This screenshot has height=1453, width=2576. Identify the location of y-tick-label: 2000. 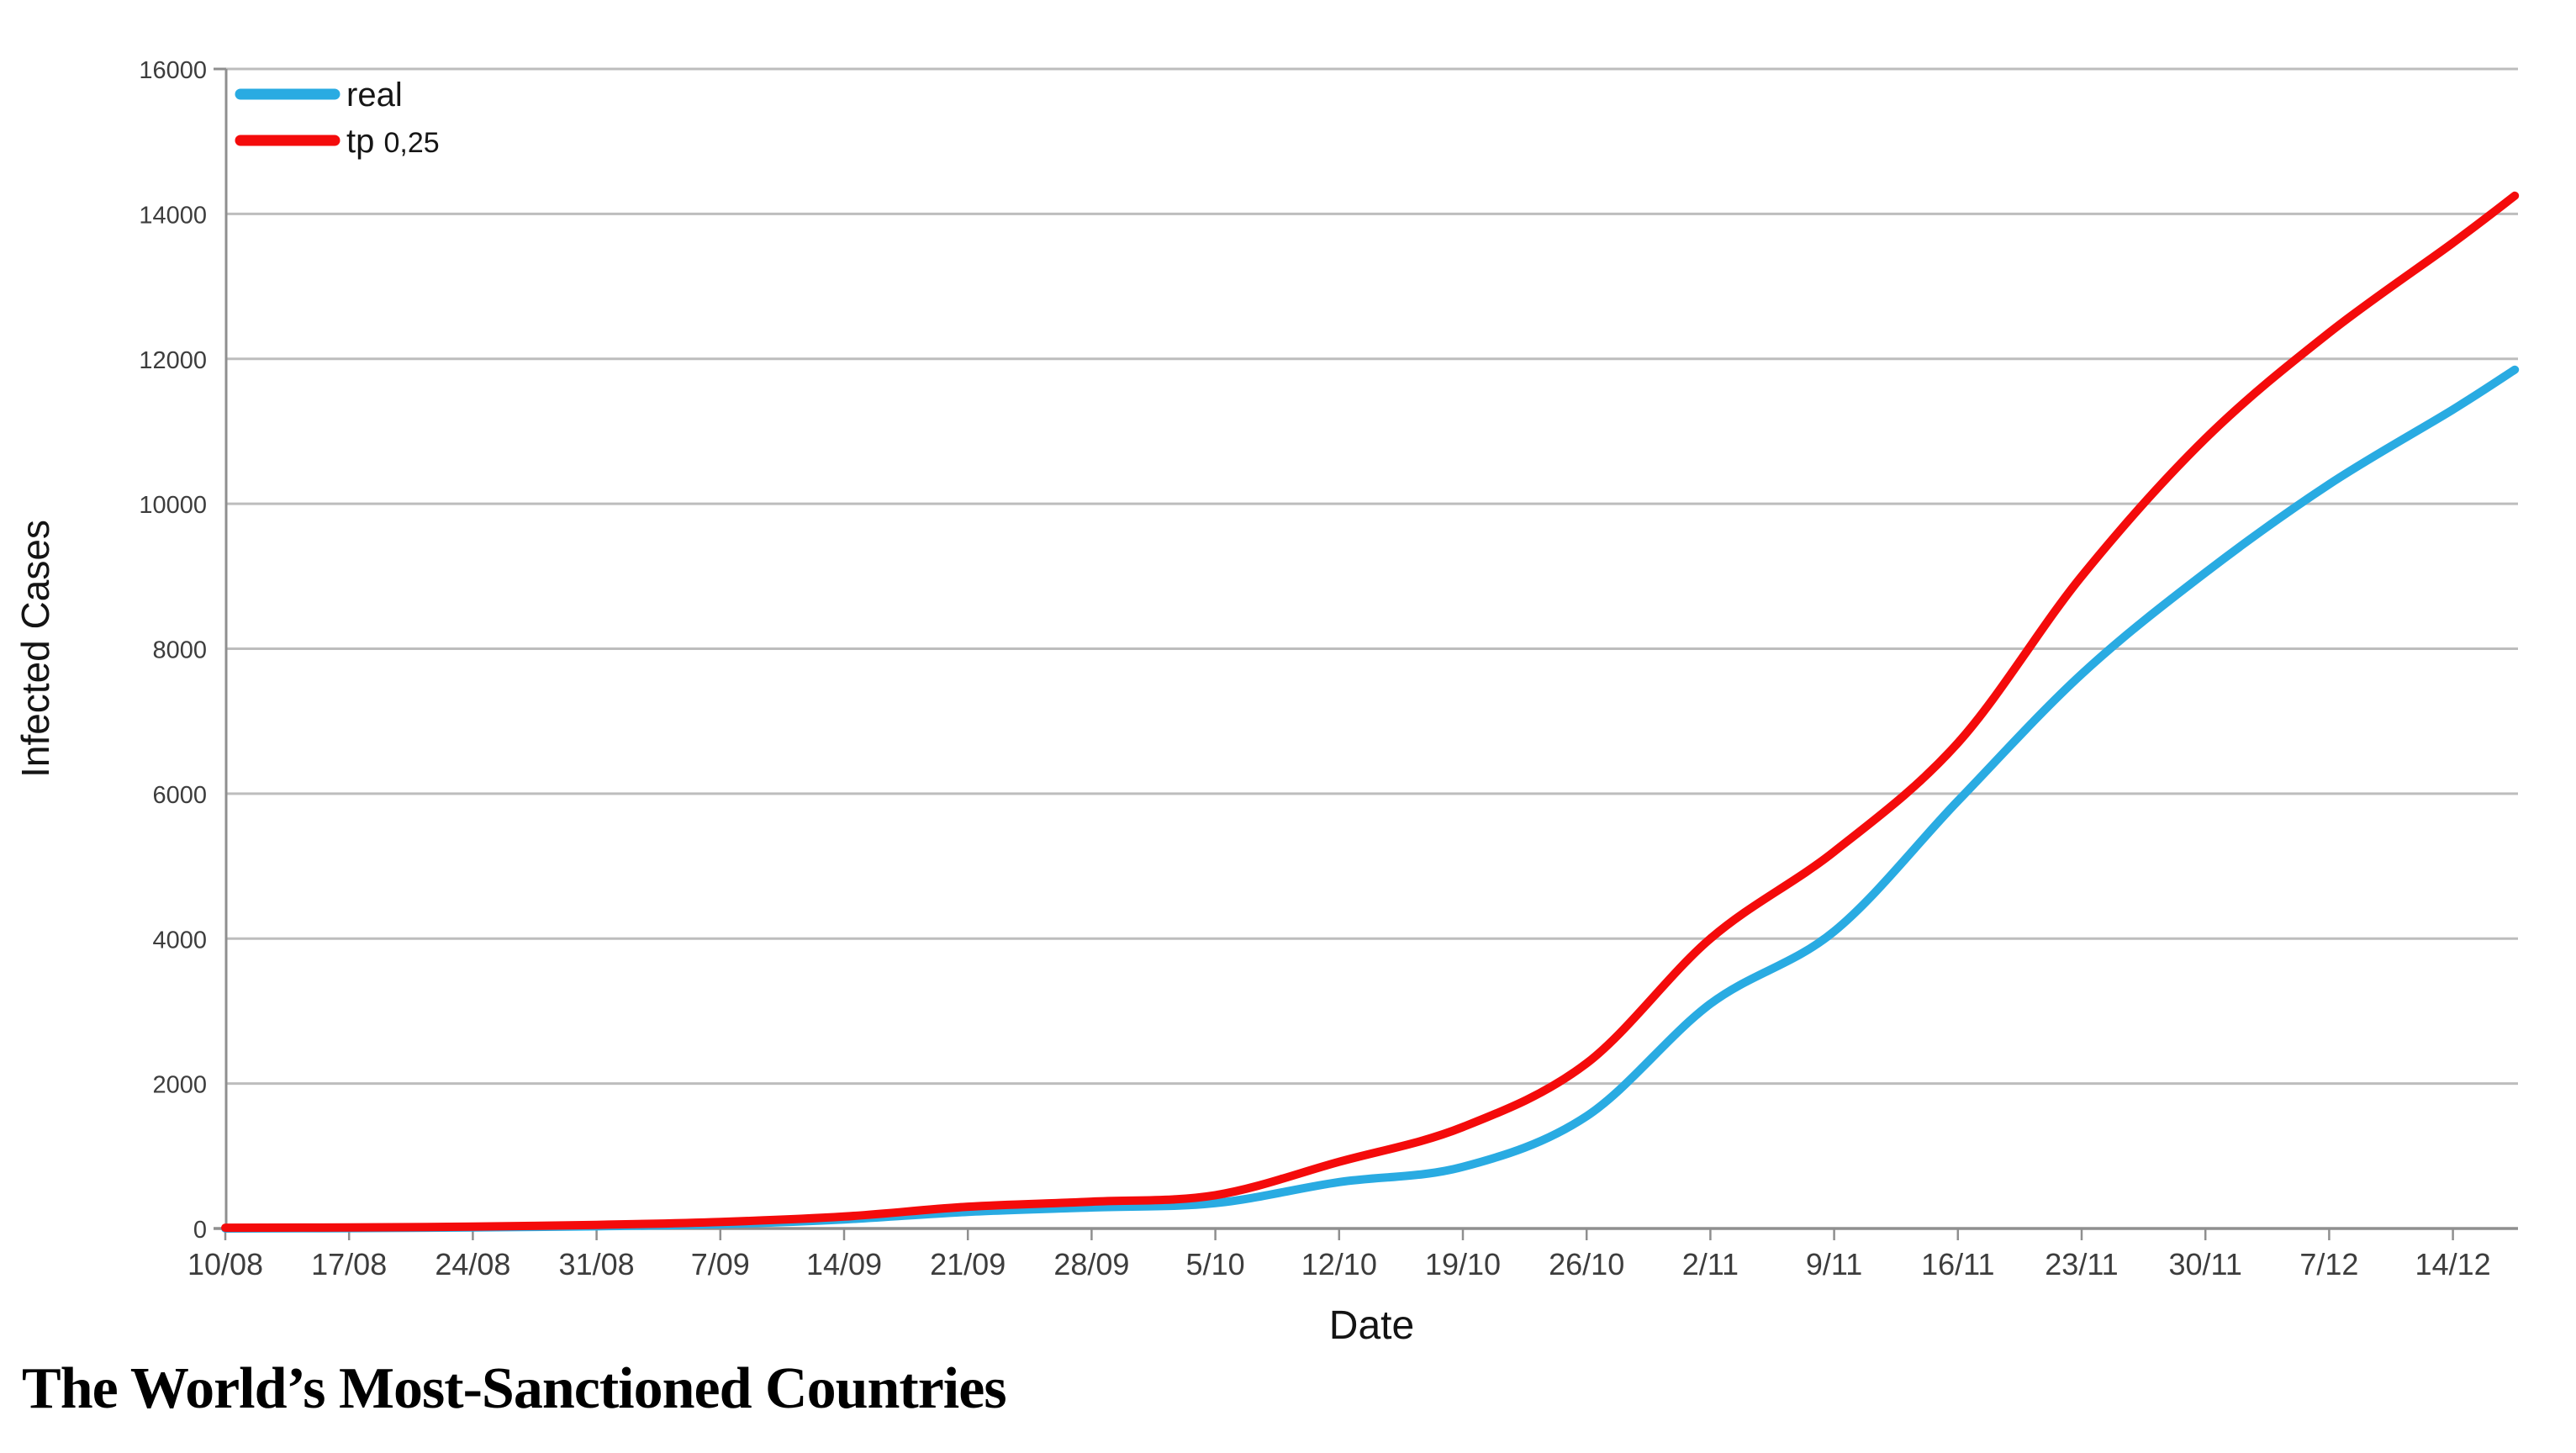
(180, 1085).